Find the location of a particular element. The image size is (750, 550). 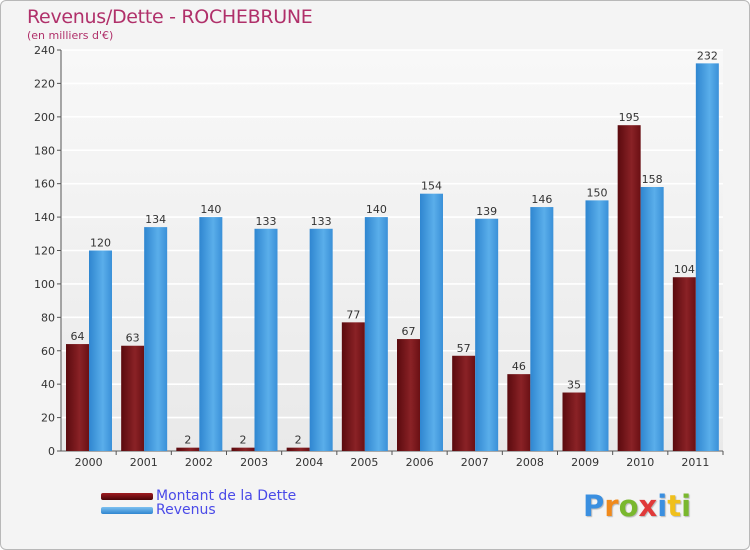

x-tick-label: 2008 is located at coordinates (530, 462).